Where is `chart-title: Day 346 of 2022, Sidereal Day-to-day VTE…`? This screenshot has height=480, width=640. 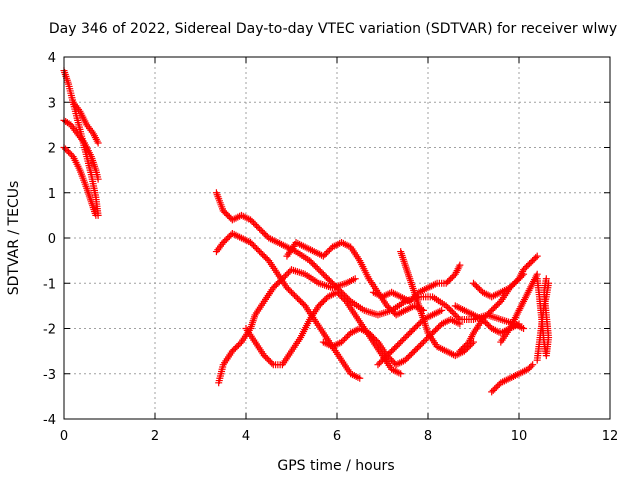
chart-title: Day 346 of 2022, Sidereal Day-to-day VTE… is located at coordinates (333, 29).